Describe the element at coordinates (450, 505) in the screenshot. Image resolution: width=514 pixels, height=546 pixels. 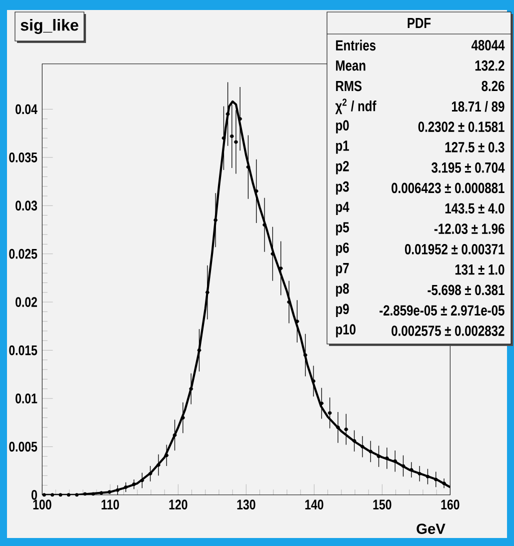
I see `x-tick-label: 160` at that location.